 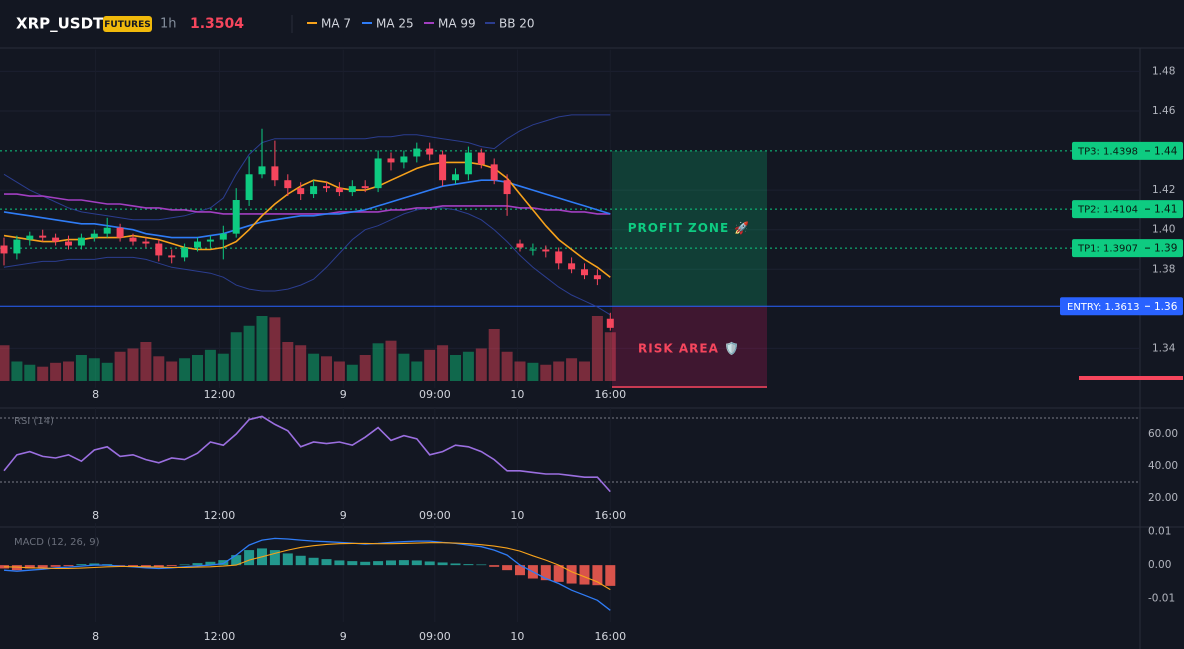 I want to click on badge-bg, so click(x=127, y=24).